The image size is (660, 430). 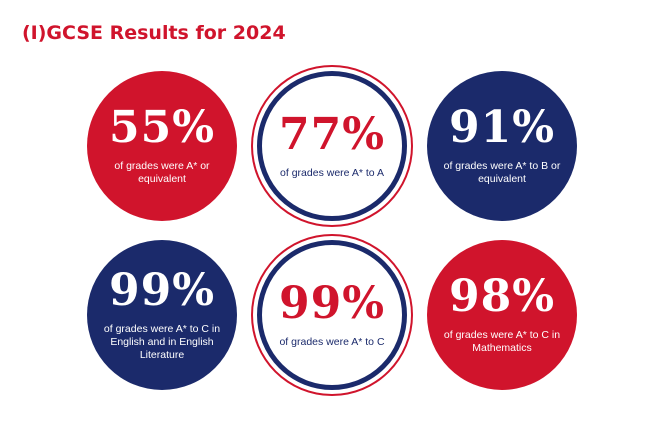 What do you see at coordinates (162, 127) in the screenshot?
I see `stat-value: 55%` at bounding box center [162, 127].